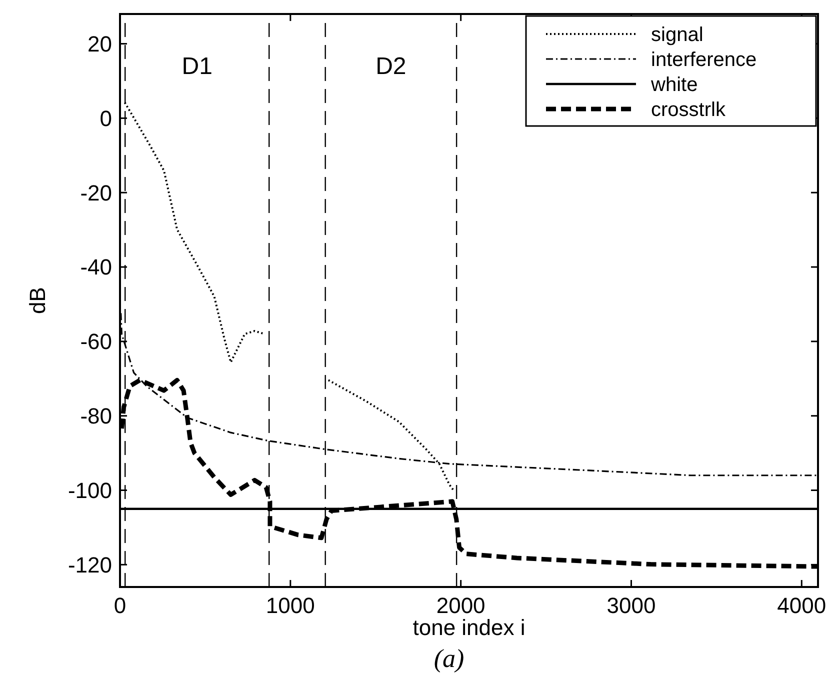 The height and width of the screenshot is (675, 840). What do you see at coordinates (96, 267) in the screenshot?
I see `y-tick-label: -40` at bounding box center [96, 267].